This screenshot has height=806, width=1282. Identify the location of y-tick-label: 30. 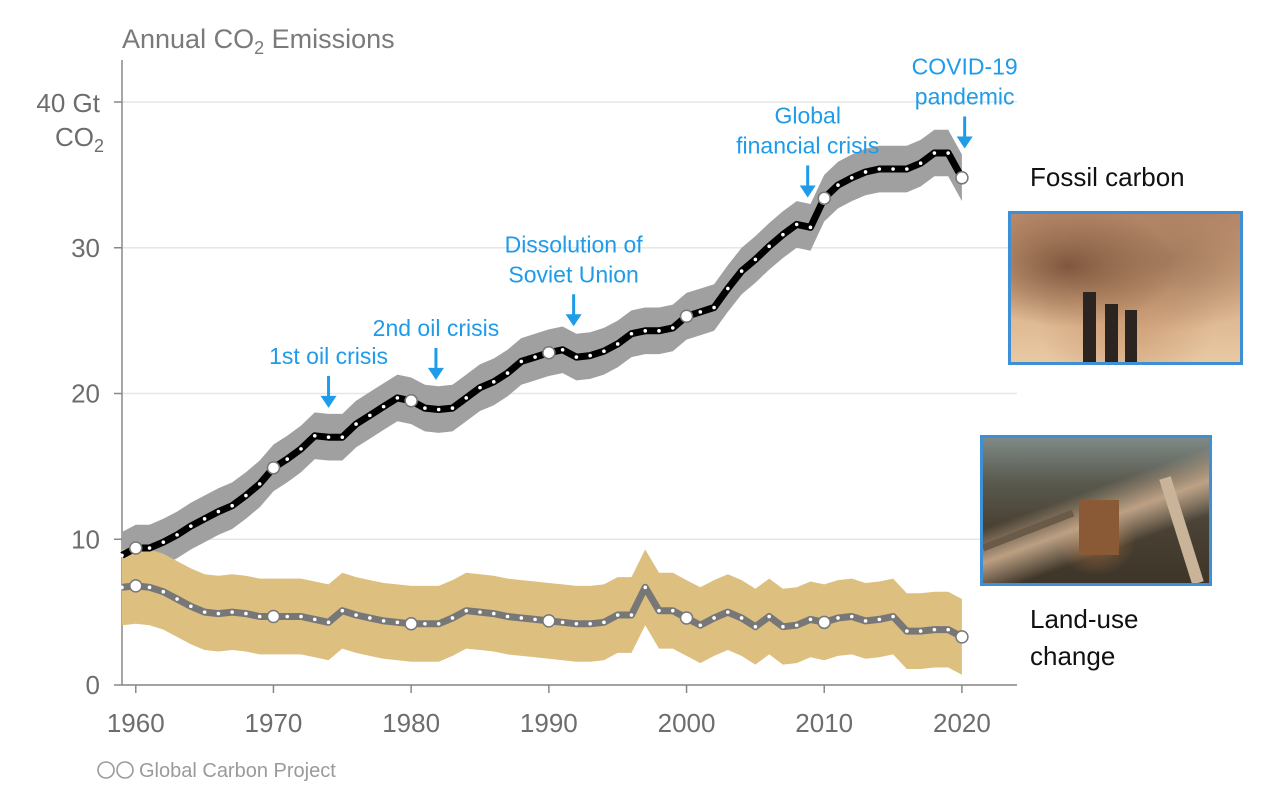
(85, 248).